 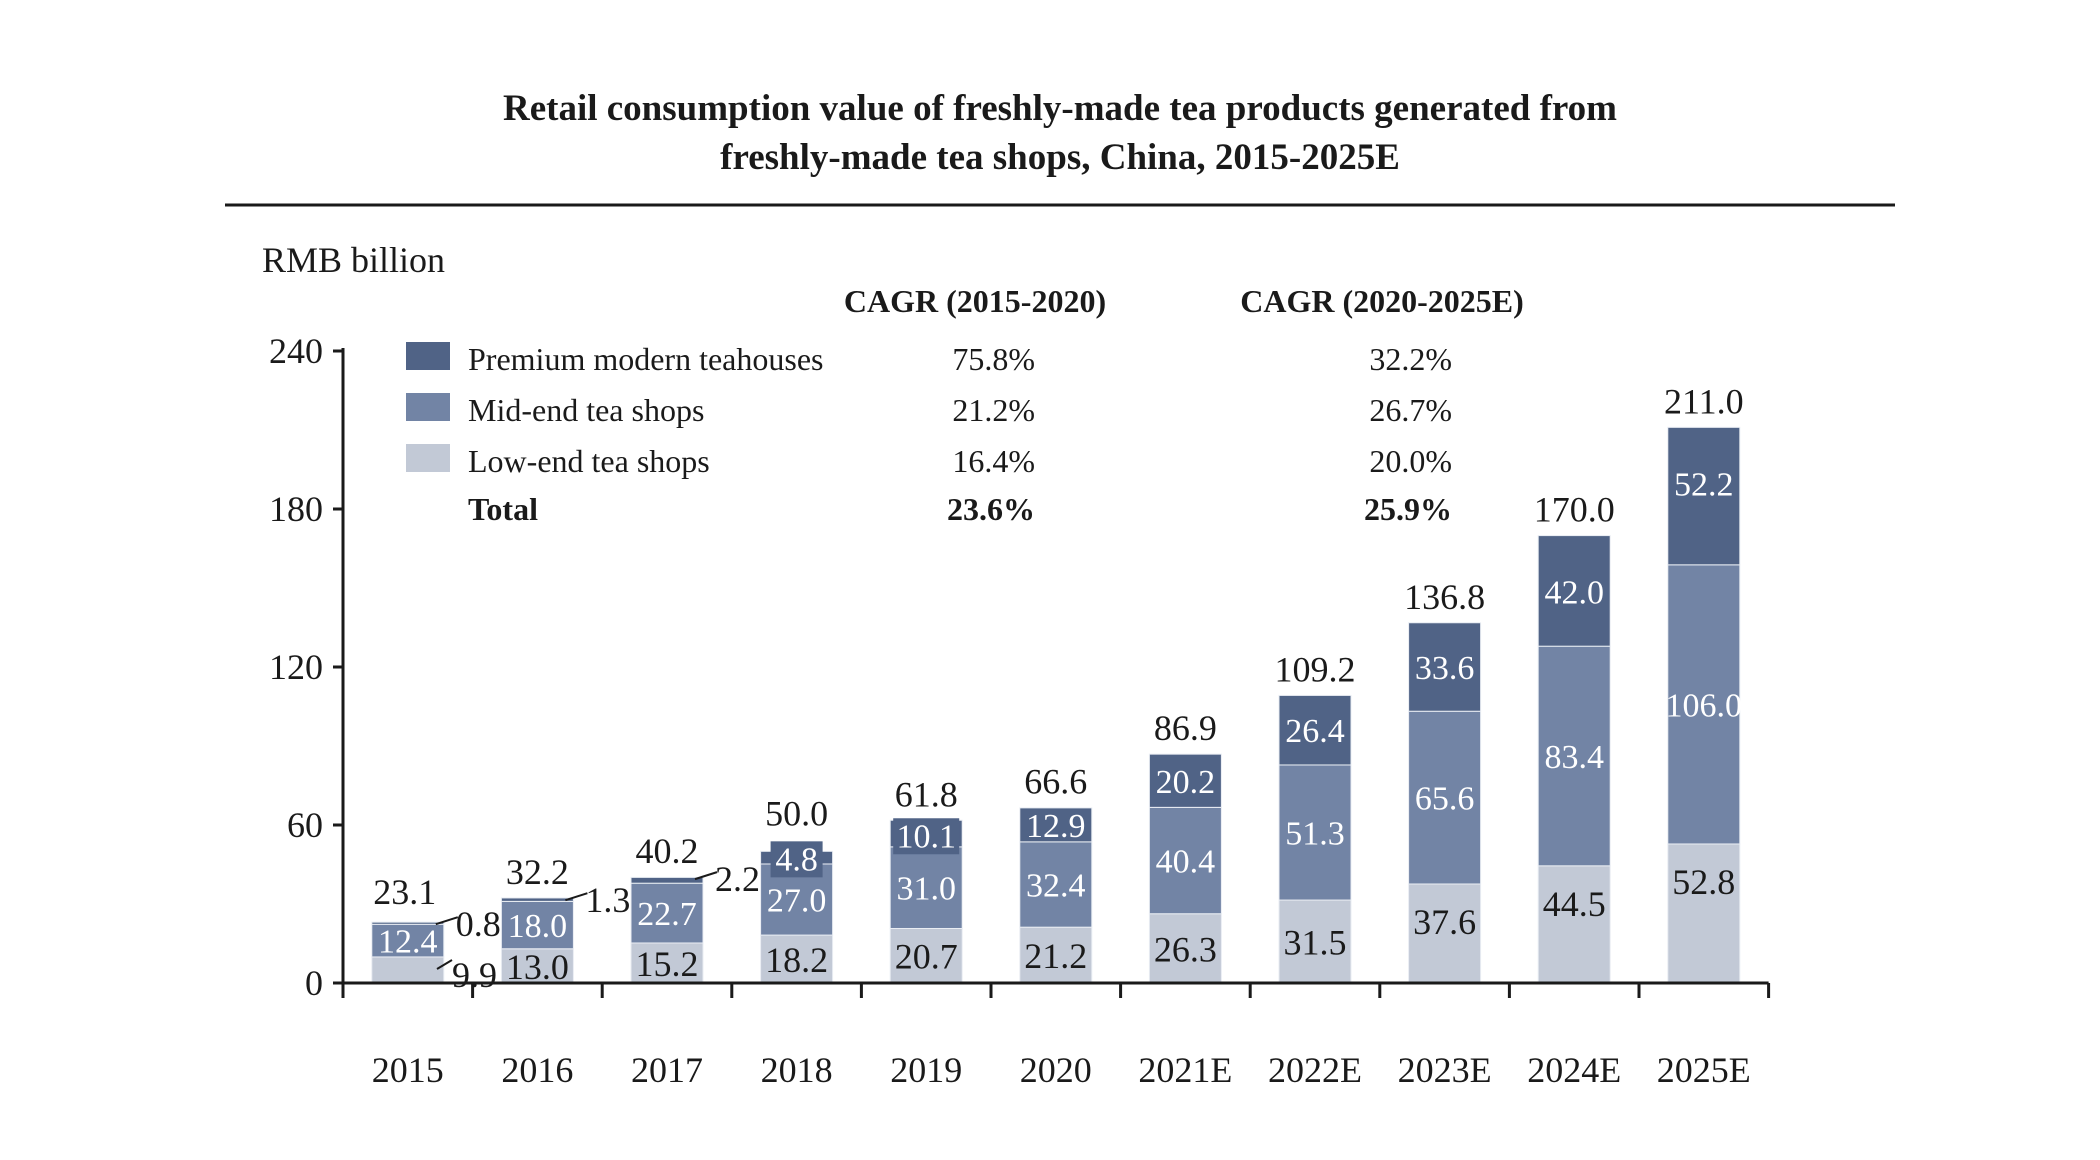 I want to click on bar-segment-low-end-tea-shops-2019, so click(x=926, y=955).